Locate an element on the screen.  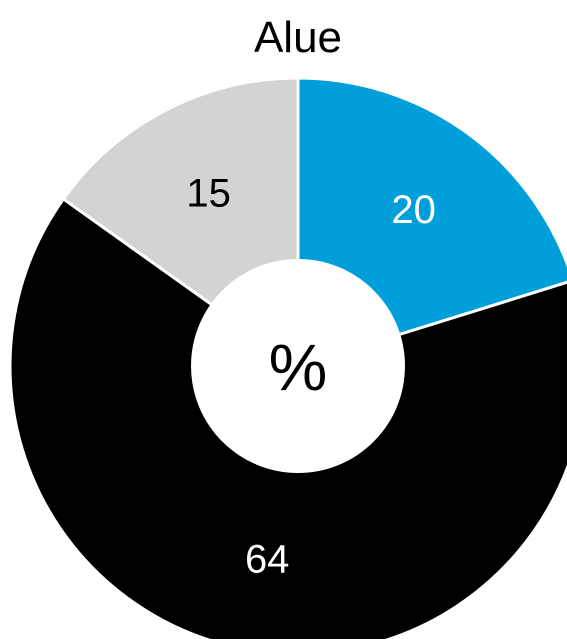
slice-label-64: 64 is located at coordinates (267, 560).